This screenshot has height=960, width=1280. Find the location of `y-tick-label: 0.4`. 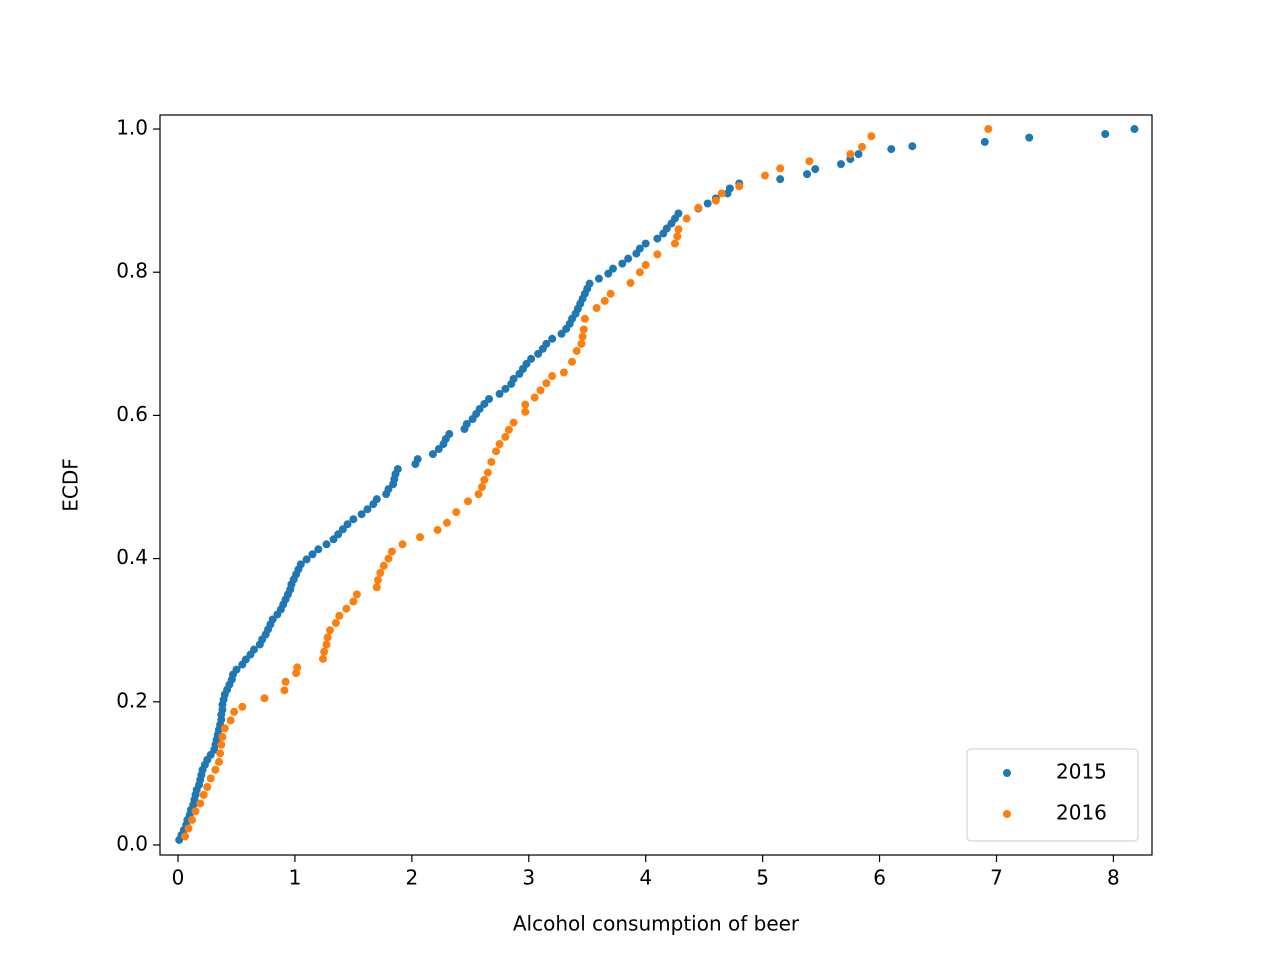

y-tick-label: 0.4 is located at coordinates (132, 557).